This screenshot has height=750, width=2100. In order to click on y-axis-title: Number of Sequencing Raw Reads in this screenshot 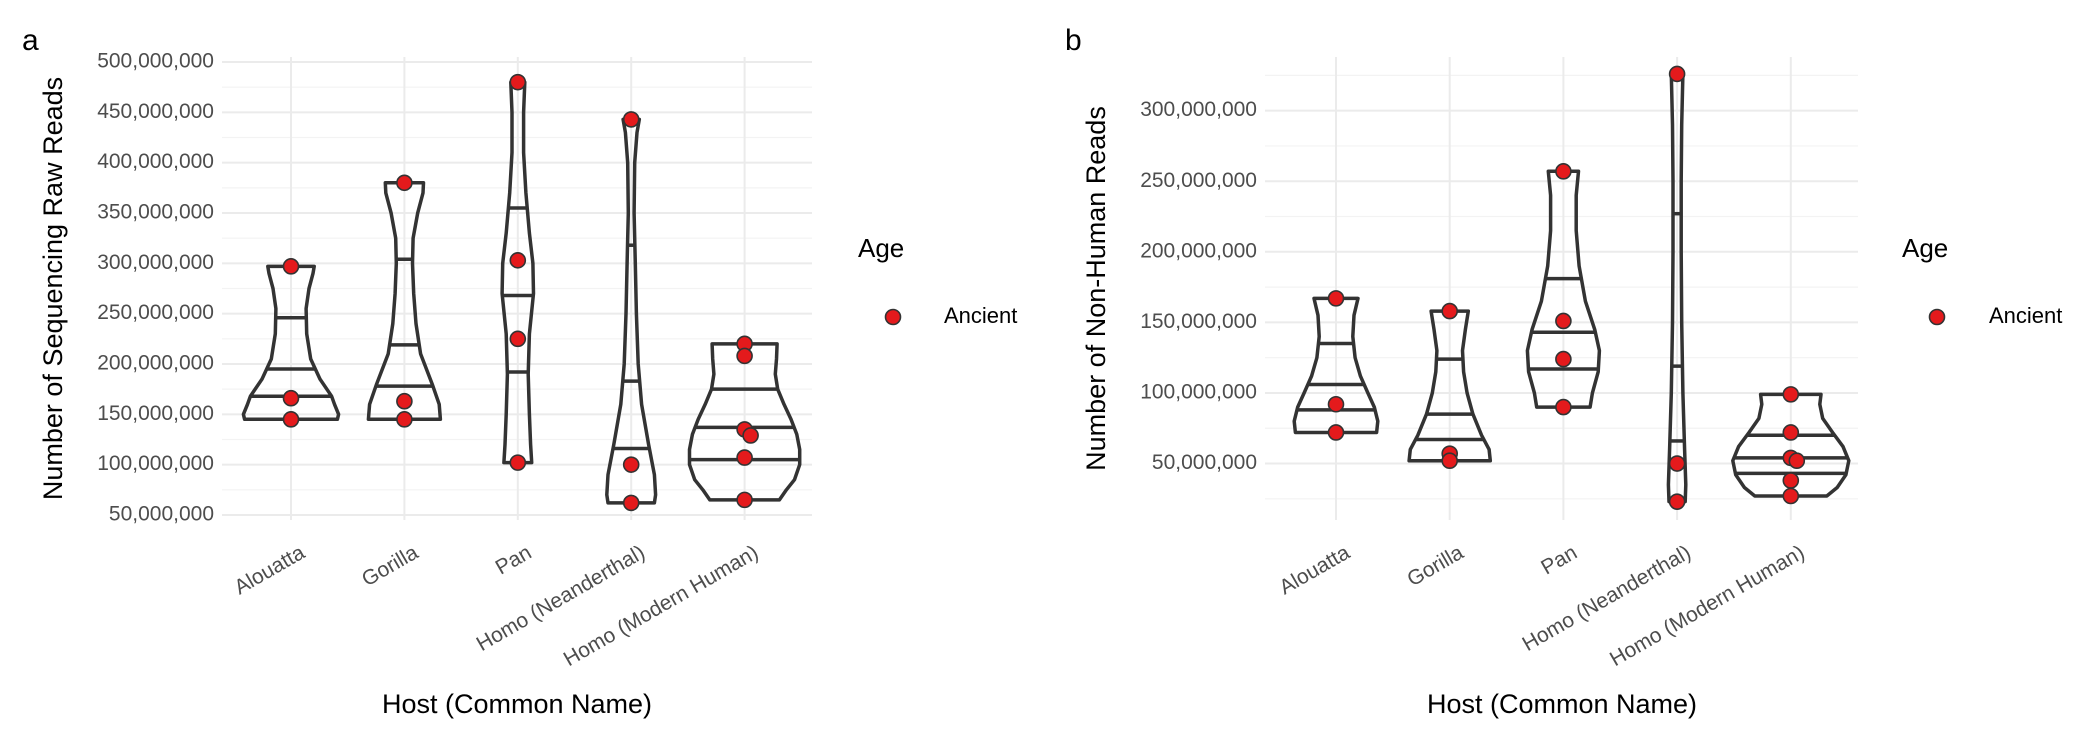, I will do `click(53, 288)`.